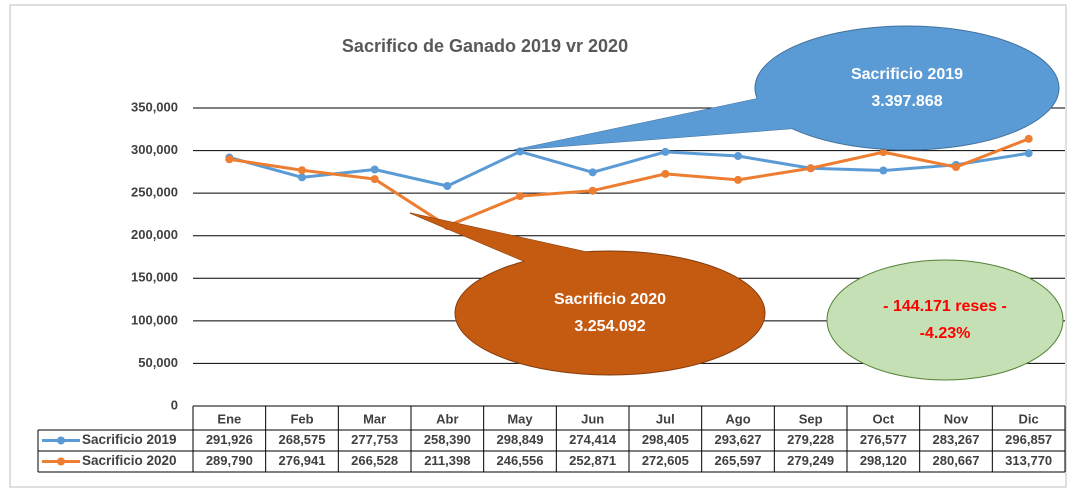 The image size is (1076, 492). I want to click on x-tick-label: Mar, so click(374, 418).